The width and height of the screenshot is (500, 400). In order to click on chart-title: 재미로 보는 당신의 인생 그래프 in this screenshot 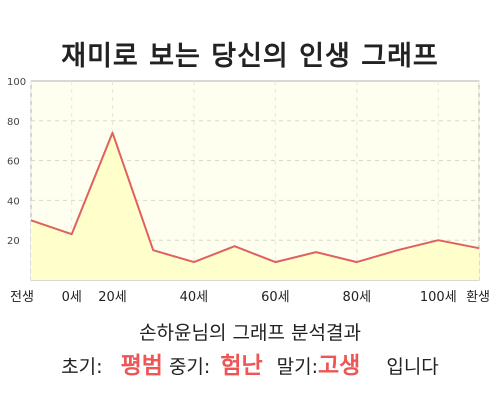, I will do `click(250, 56)`.